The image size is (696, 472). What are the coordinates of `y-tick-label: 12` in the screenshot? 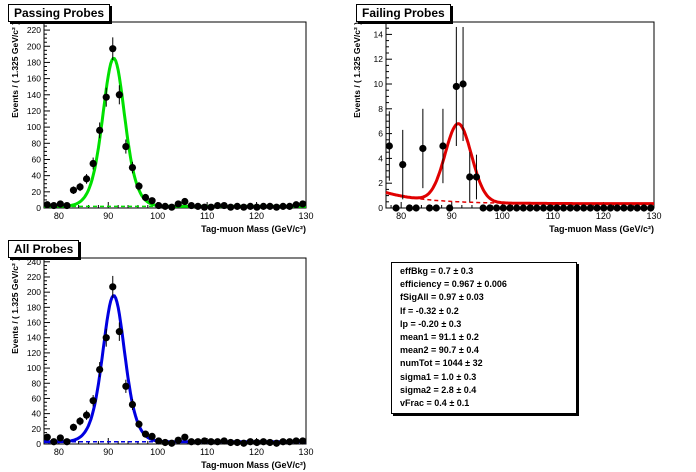 It's located at (379, 59).